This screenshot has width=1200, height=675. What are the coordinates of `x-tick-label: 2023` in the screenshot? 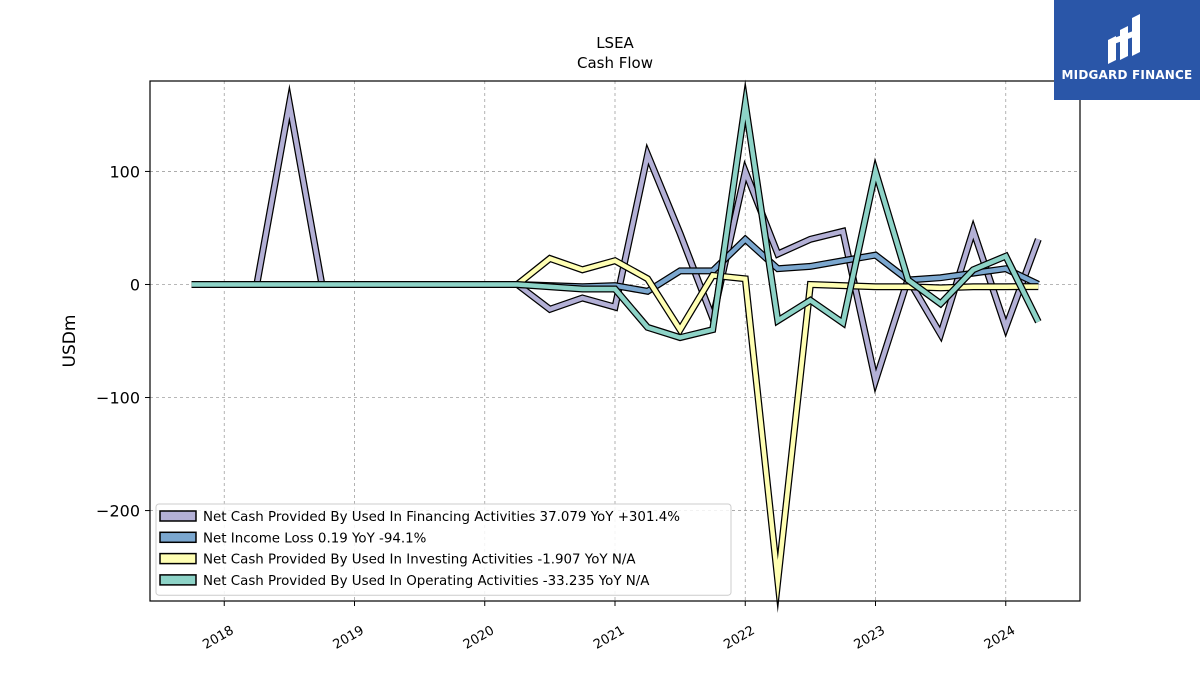 It's located at (870, 638).